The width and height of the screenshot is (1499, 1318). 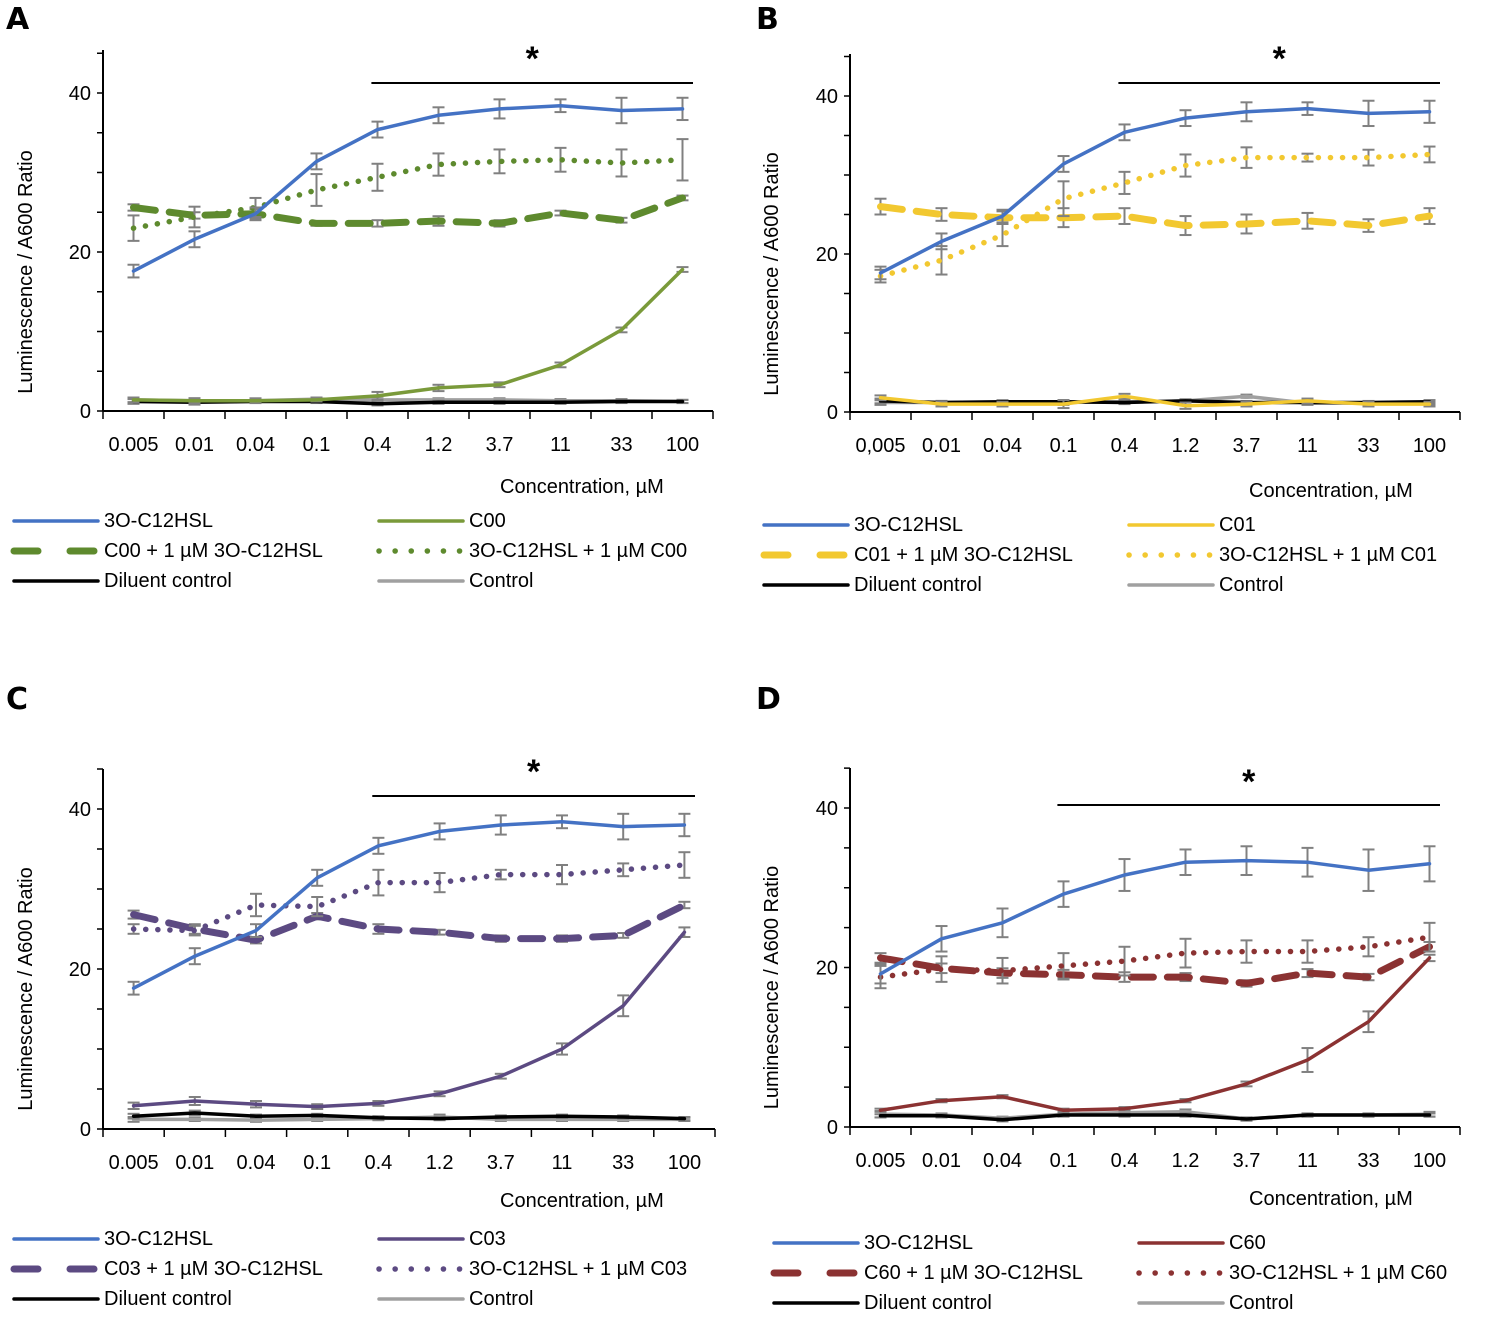 I want to click on legend-label: 3O-C12HSL + 1 µM C03, so click(x=578, y=1268).